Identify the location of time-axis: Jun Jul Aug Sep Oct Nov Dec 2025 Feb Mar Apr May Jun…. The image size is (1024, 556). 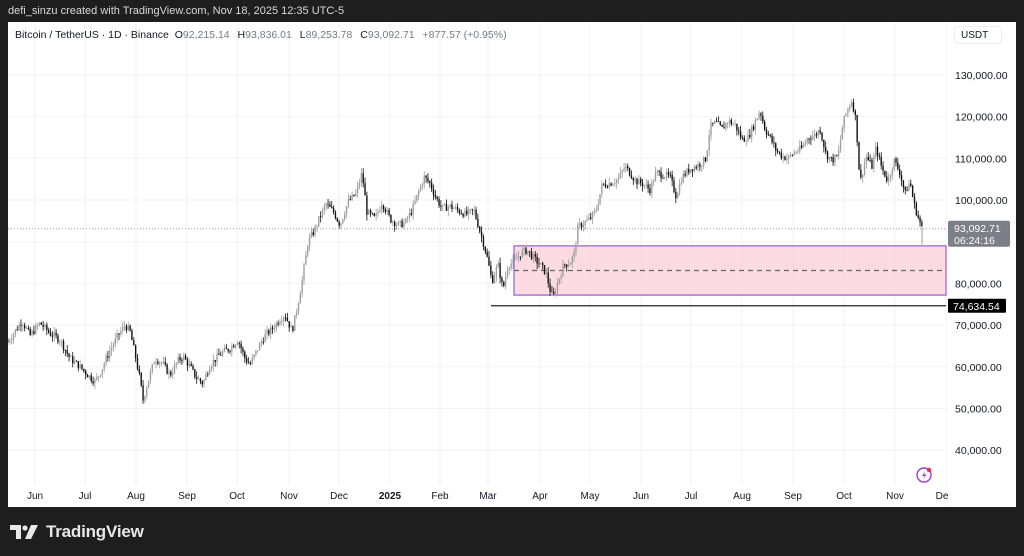
(488, 496).